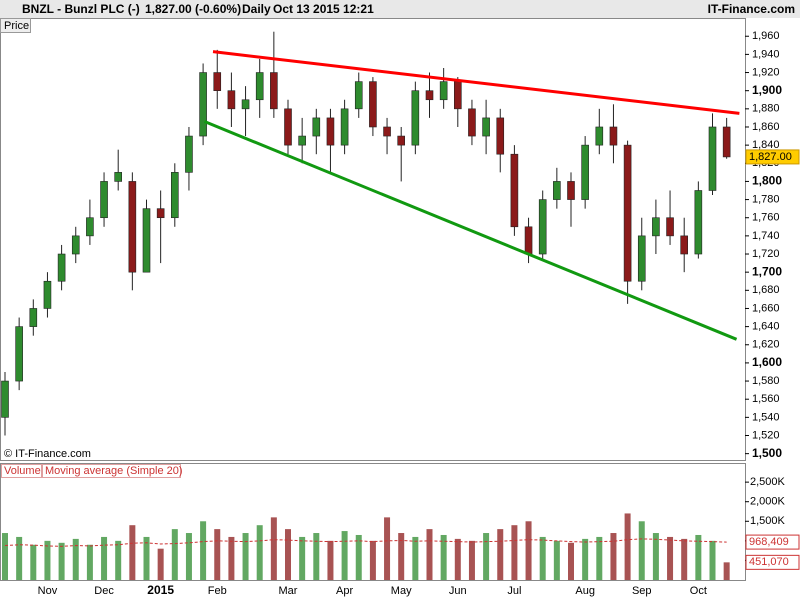  I want to click on x-tick-label: Feb, so click(217, 591).